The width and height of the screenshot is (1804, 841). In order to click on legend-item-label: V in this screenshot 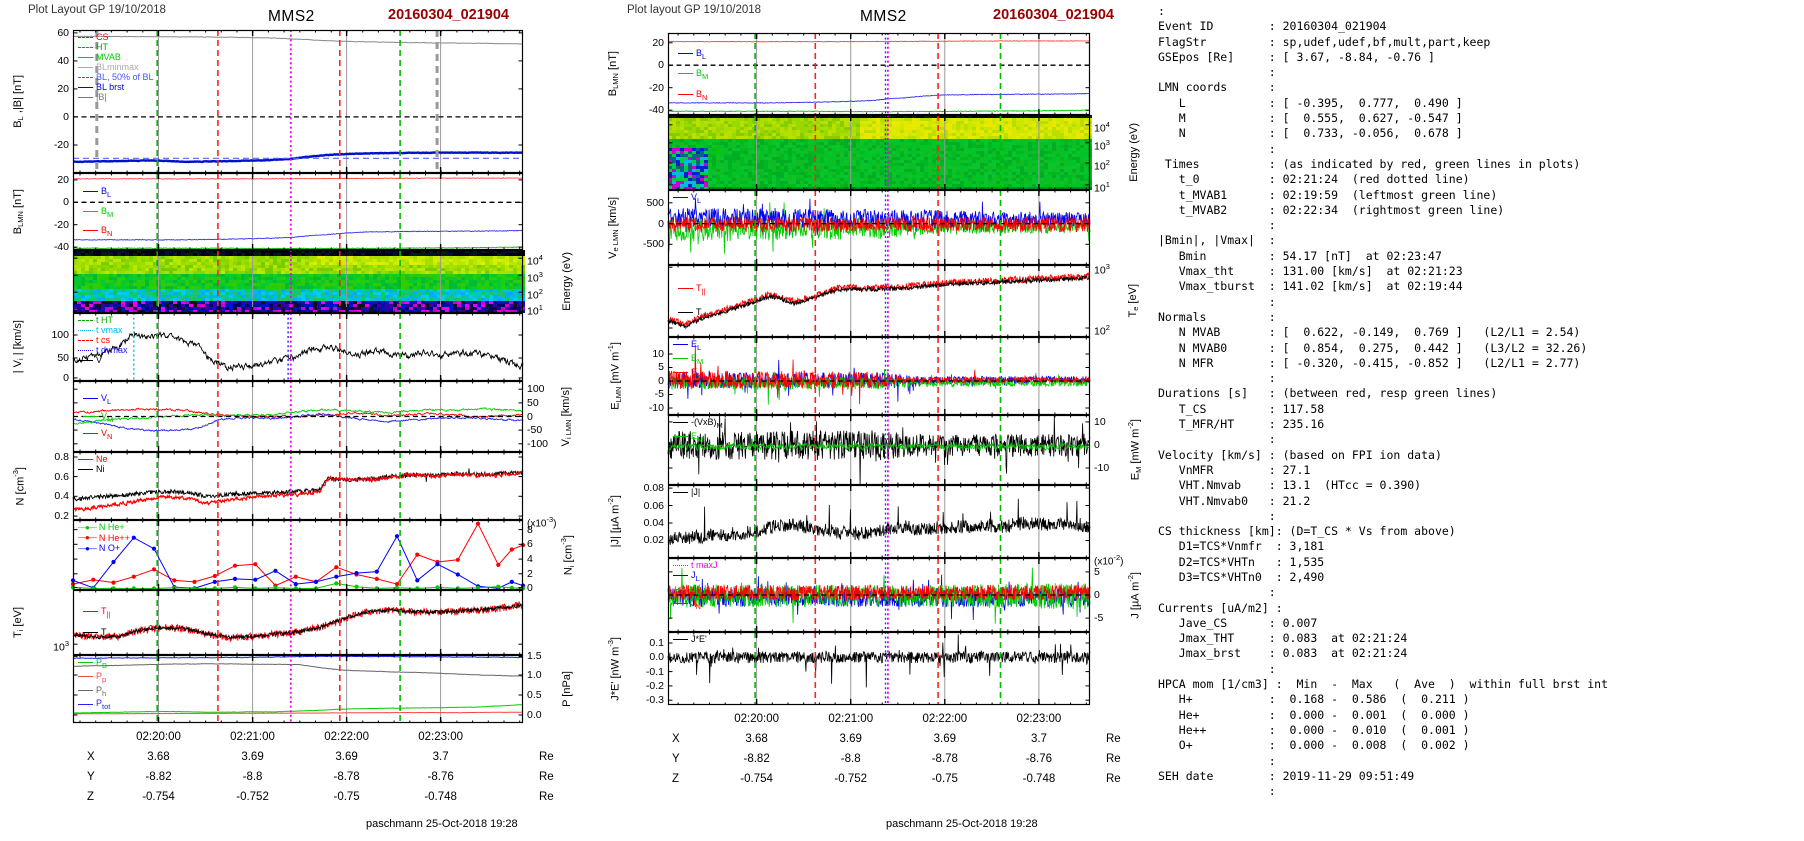, I will do `click(99, 360)`.